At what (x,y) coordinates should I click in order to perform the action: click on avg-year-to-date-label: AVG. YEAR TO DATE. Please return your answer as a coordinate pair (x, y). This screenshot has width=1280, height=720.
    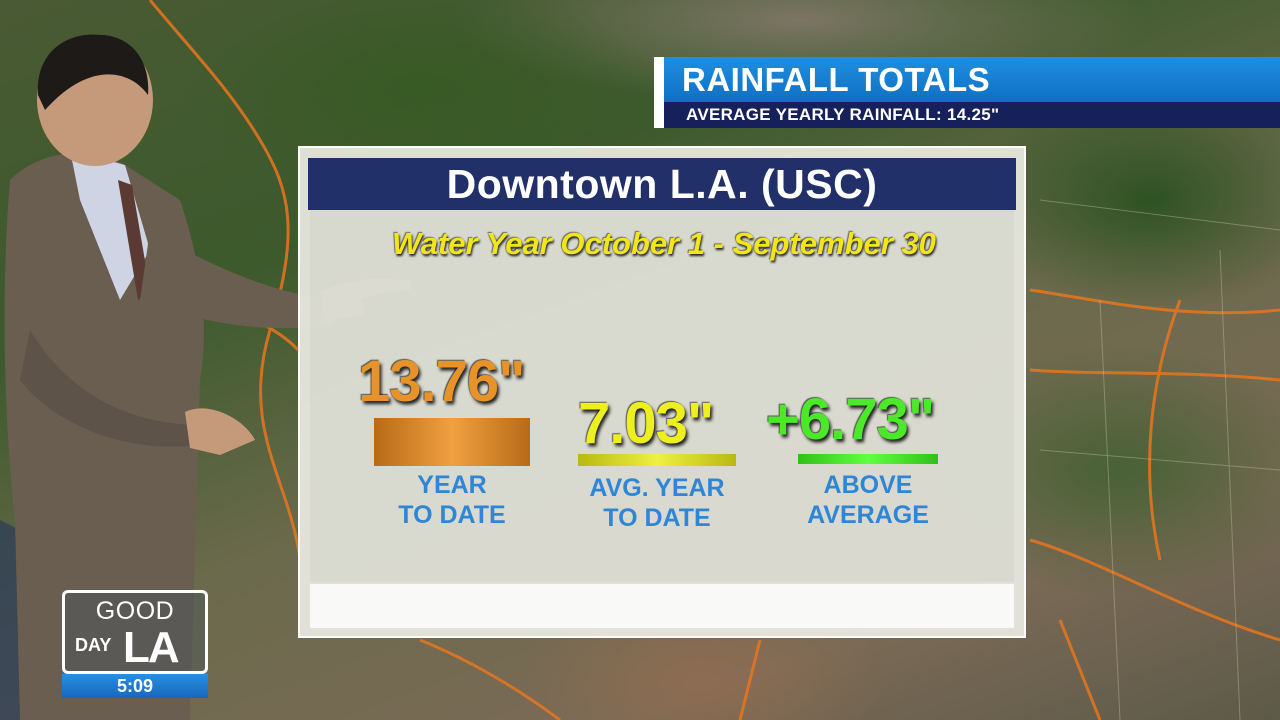
    Looking at the image, I should click on (657, 503).